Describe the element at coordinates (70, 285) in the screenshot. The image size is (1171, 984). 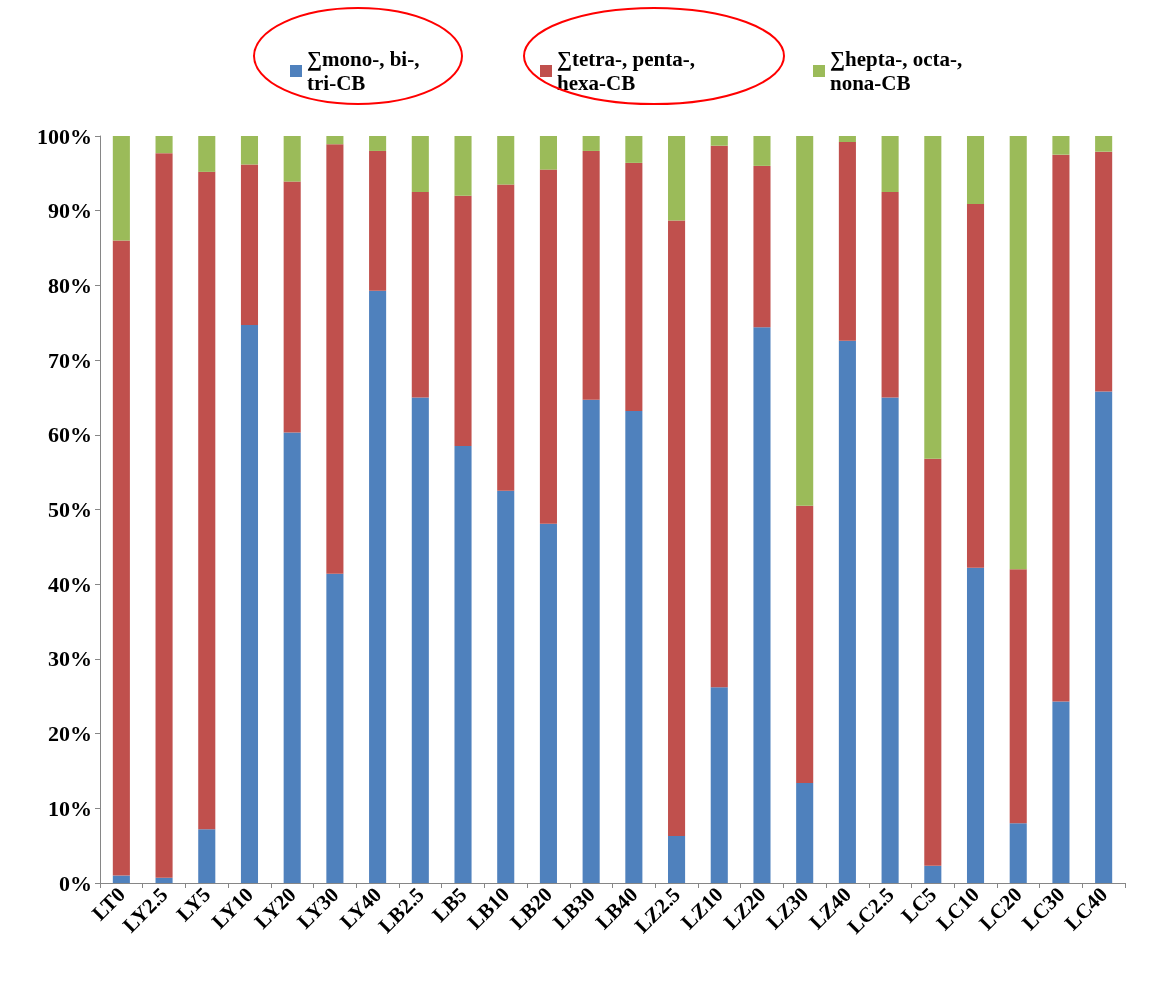
I see `y-tick-label: 80%` at that location.